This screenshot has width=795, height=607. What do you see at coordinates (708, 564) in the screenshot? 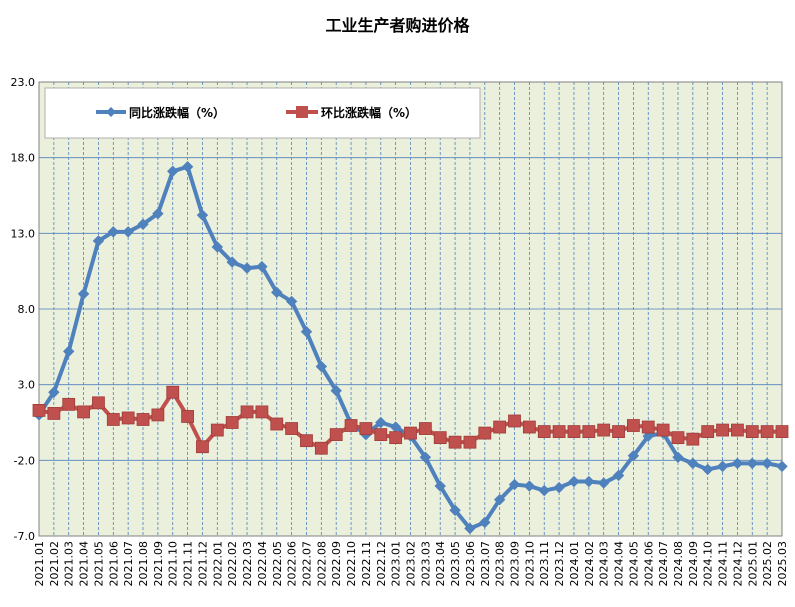
I see `x-tick-label: 2024.10` at bounding box center [708, 564].